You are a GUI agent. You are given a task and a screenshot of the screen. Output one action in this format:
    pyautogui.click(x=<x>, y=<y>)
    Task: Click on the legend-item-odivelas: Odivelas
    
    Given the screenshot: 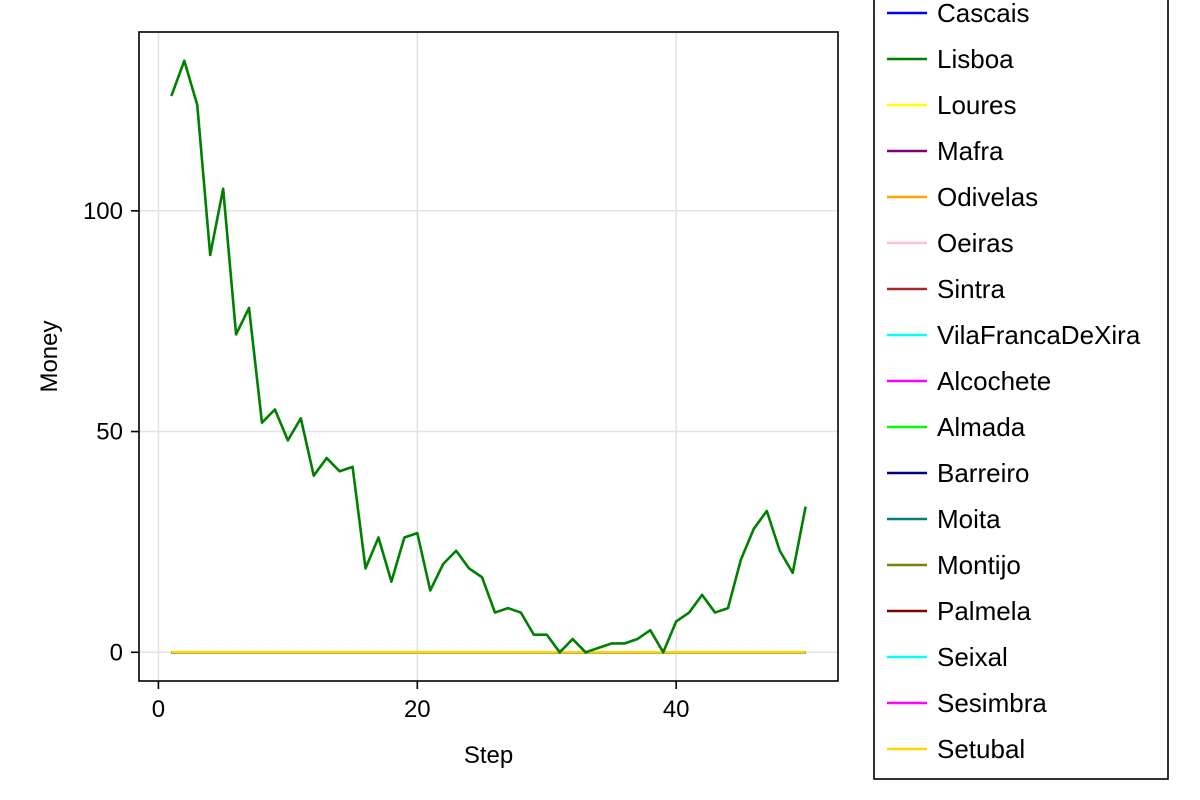 What is the action you would take?
    pyautogui.click(x=962, y=197)
    